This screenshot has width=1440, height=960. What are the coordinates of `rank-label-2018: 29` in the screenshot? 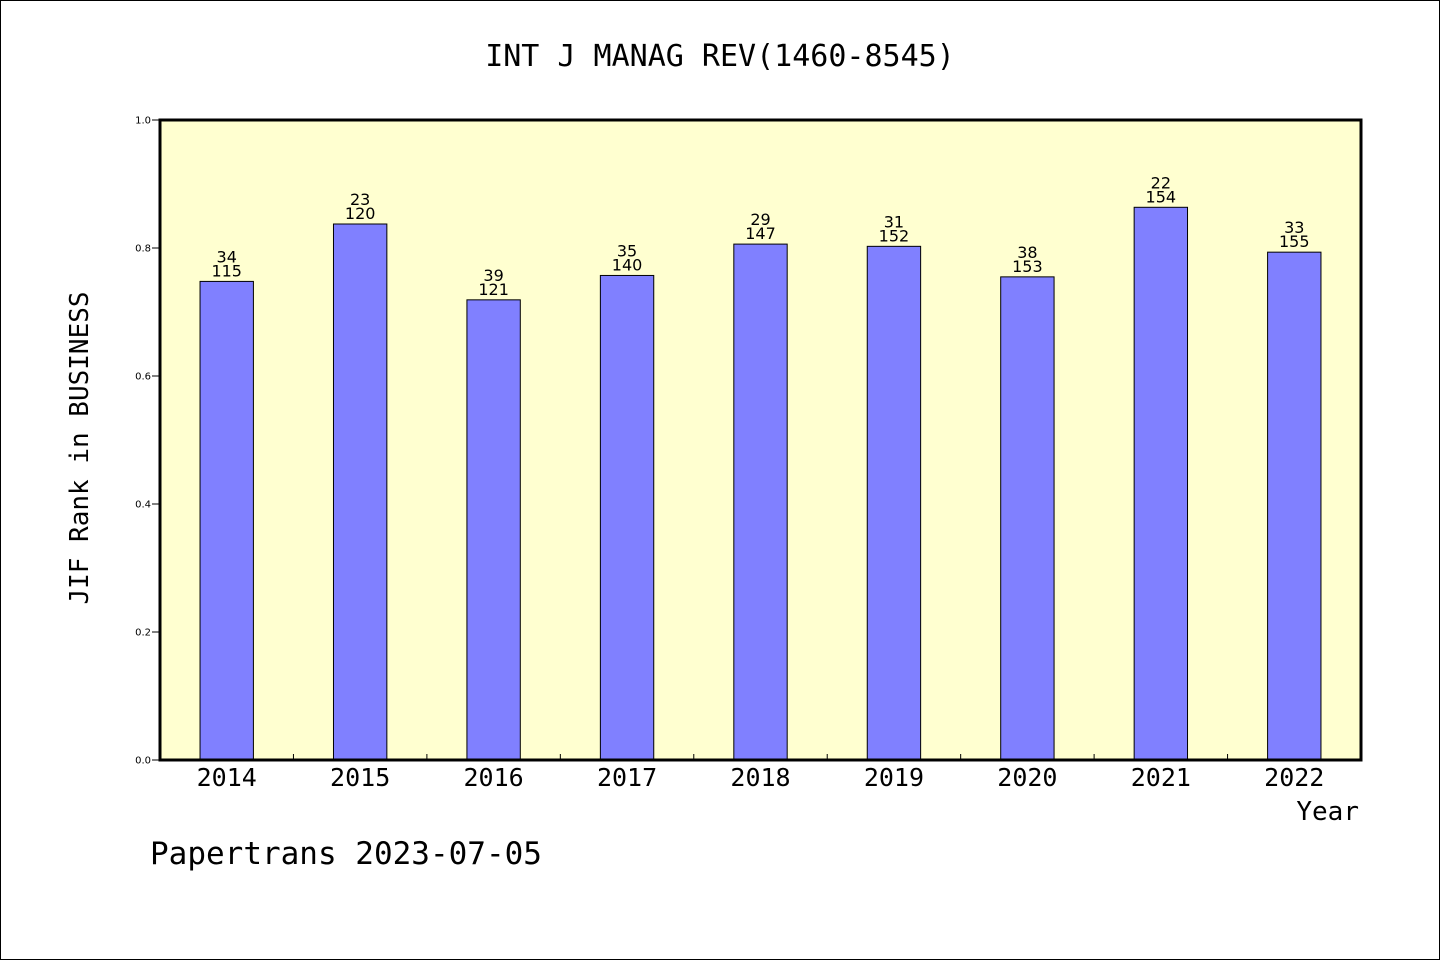 It's located at (760, 219).